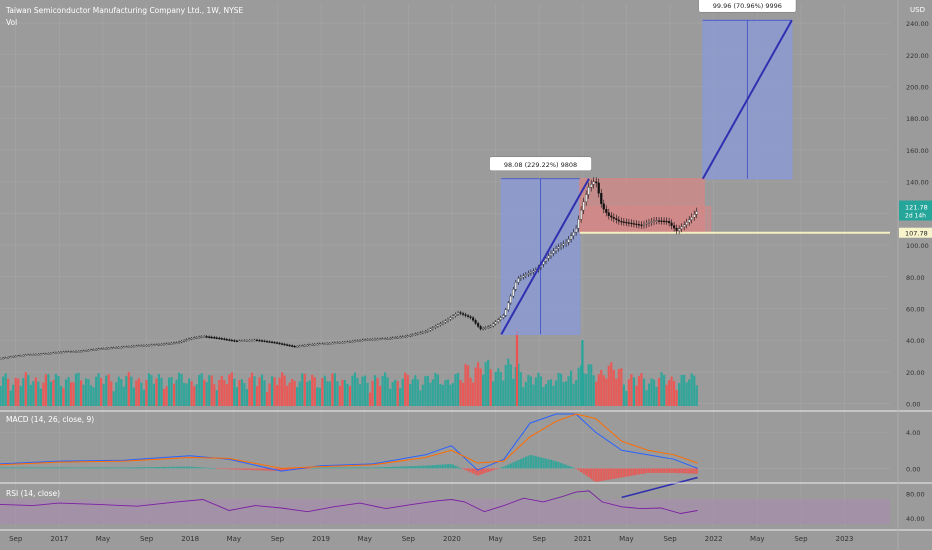 This screenshot has width=932, height=550. Describe the element at coordinates (915, 278) in the screenshot. I see `price-tick-label: 80.00` at that location.